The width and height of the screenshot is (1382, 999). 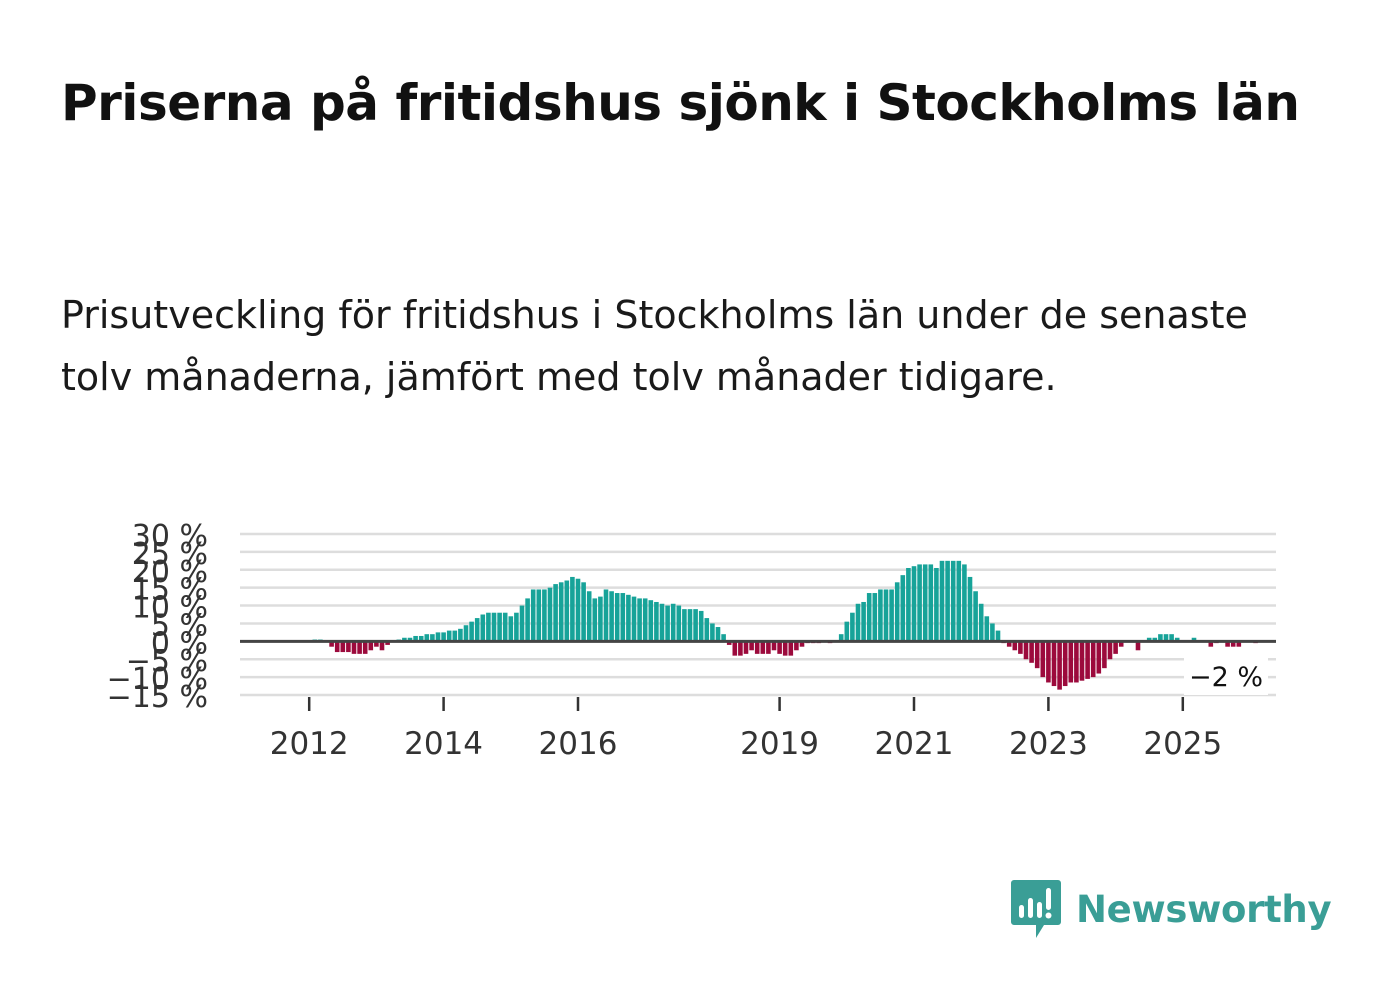 I want to click on x-tick-label: 2012, so click(x=309, y=744).